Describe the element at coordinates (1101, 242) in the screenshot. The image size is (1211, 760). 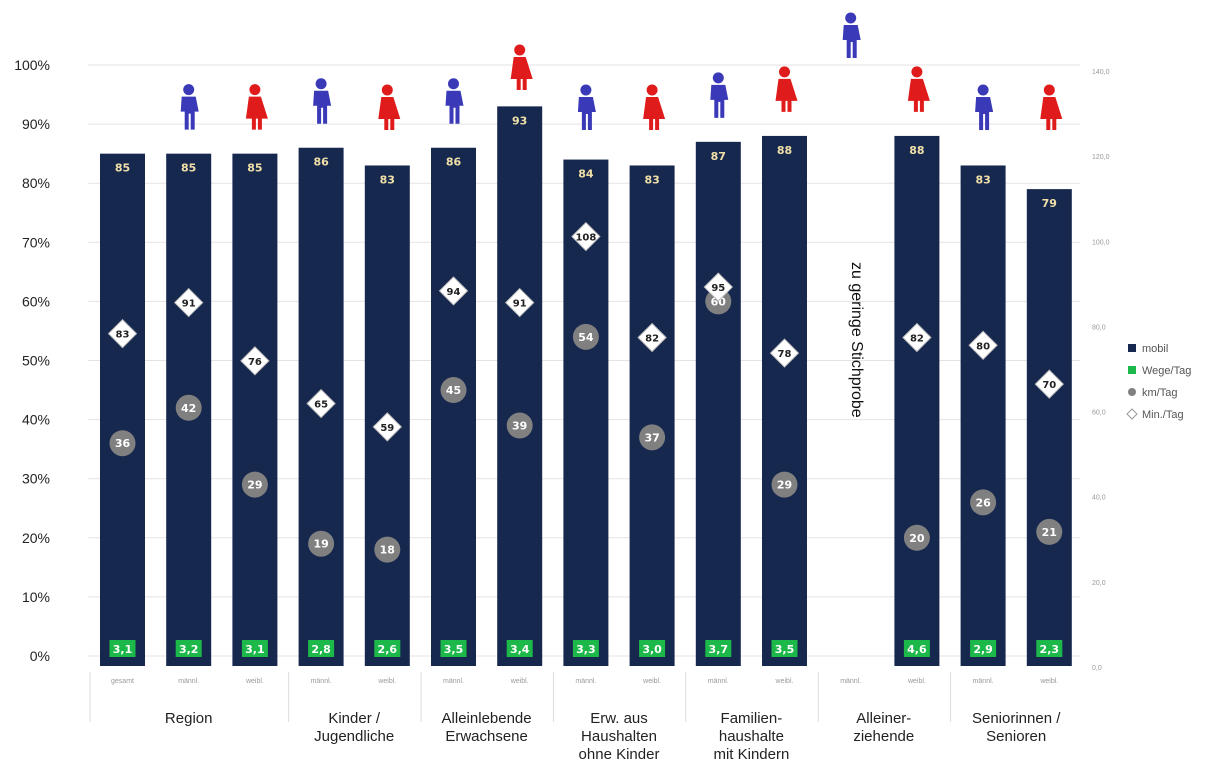
I see `y2-tick-label: 100,0` at that location.